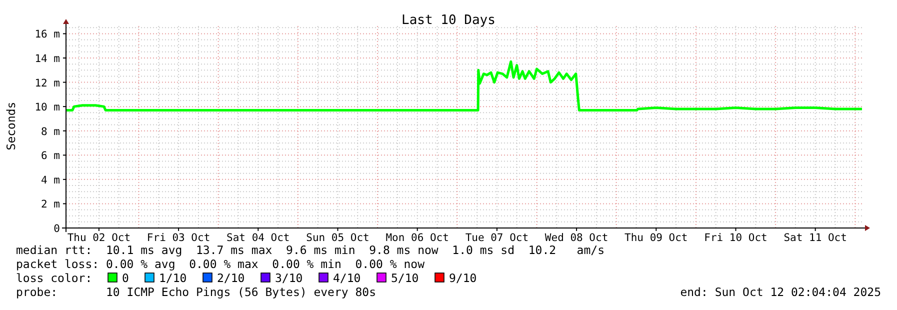 This screenshot has height=310, width=897. Describe the element at coordinates (497, 238) in the screenshot. I see `x-tick-label: Tue 07 Oct` at that location.